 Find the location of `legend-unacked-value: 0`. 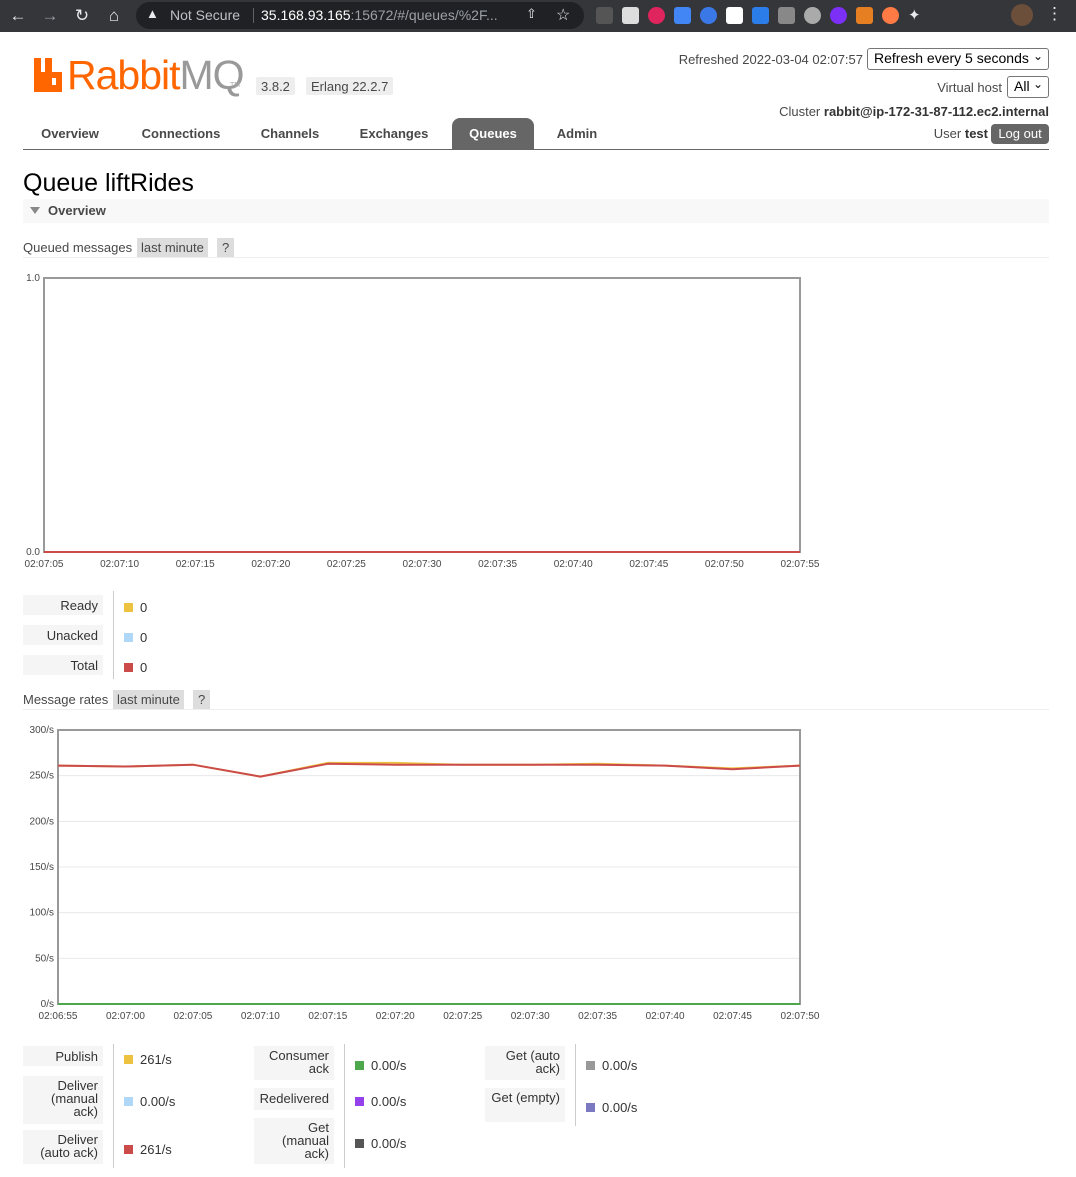

legend-unacked-value: 0 is located at coordinates (135, 637).